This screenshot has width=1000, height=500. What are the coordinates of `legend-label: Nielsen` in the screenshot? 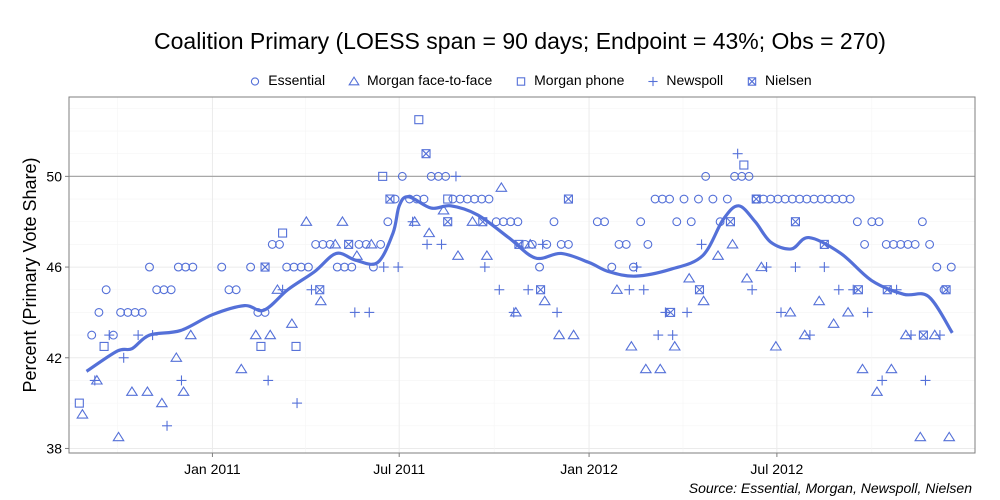 It's located at (788, 80).